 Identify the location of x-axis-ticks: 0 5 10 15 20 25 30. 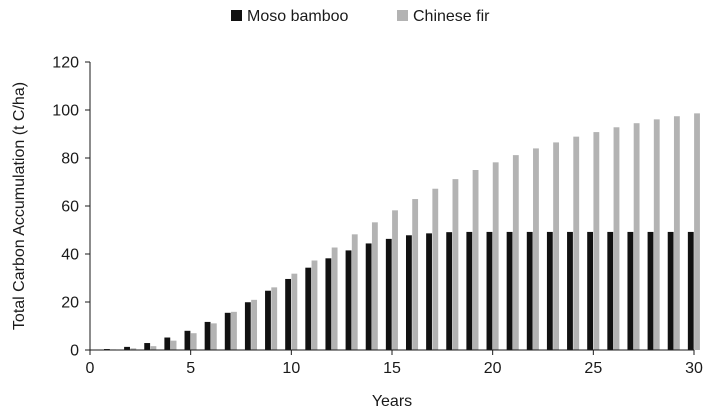
(394, 363).